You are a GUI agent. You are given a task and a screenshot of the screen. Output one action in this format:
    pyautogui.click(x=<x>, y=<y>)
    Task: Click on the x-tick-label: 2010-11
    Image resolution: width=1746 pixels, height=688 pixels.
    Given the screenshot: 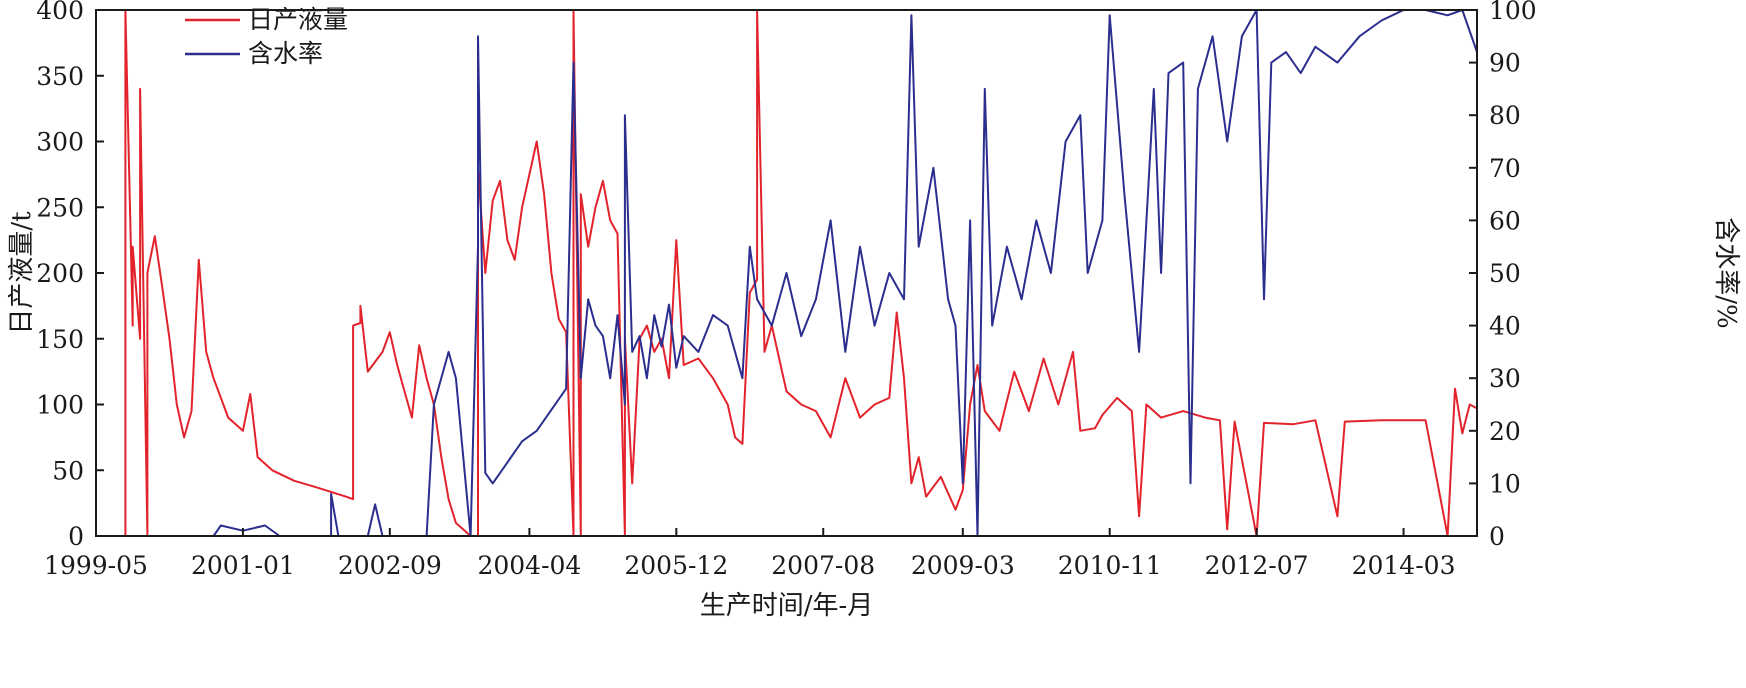 What is the action you would take?
    pyautogui.click(x=1110, y=565)
    